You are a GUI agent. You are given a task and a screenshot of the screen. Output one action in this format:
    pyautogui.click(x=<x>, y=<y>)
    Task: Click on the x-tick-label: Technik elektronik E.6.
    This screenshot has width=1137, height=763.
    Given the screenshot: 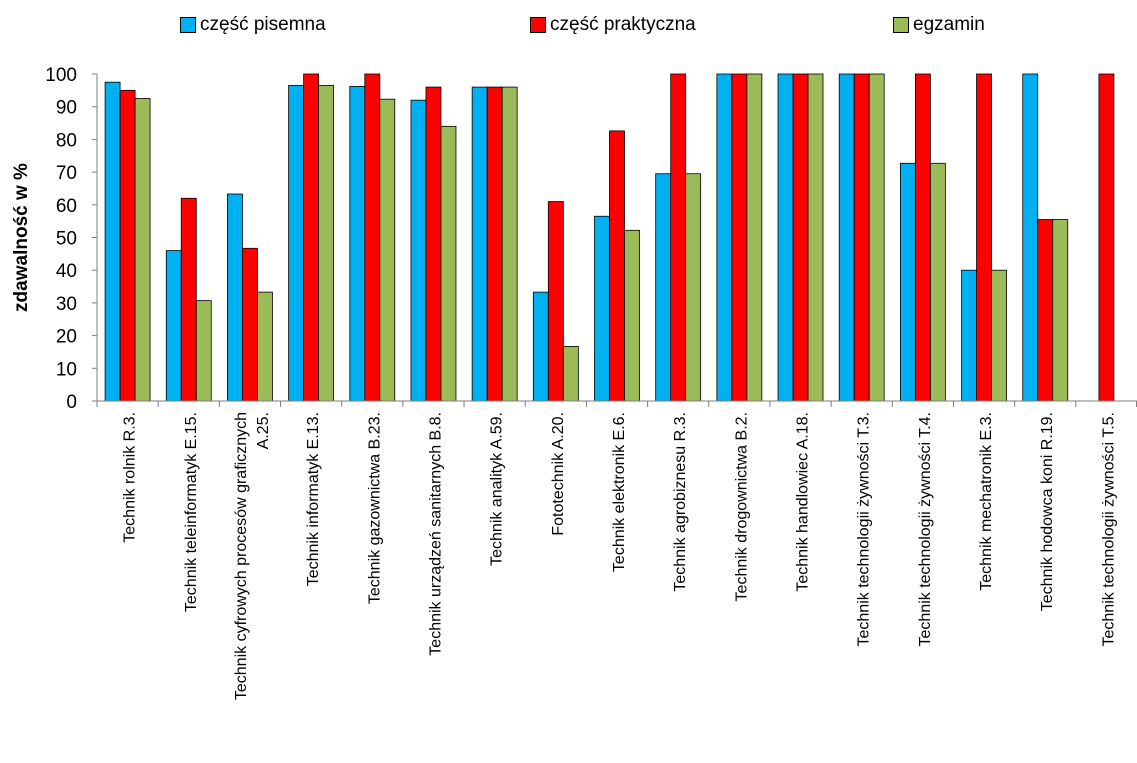 What is the action you would take?
    pyautogui.click(x=619, y=492)
    